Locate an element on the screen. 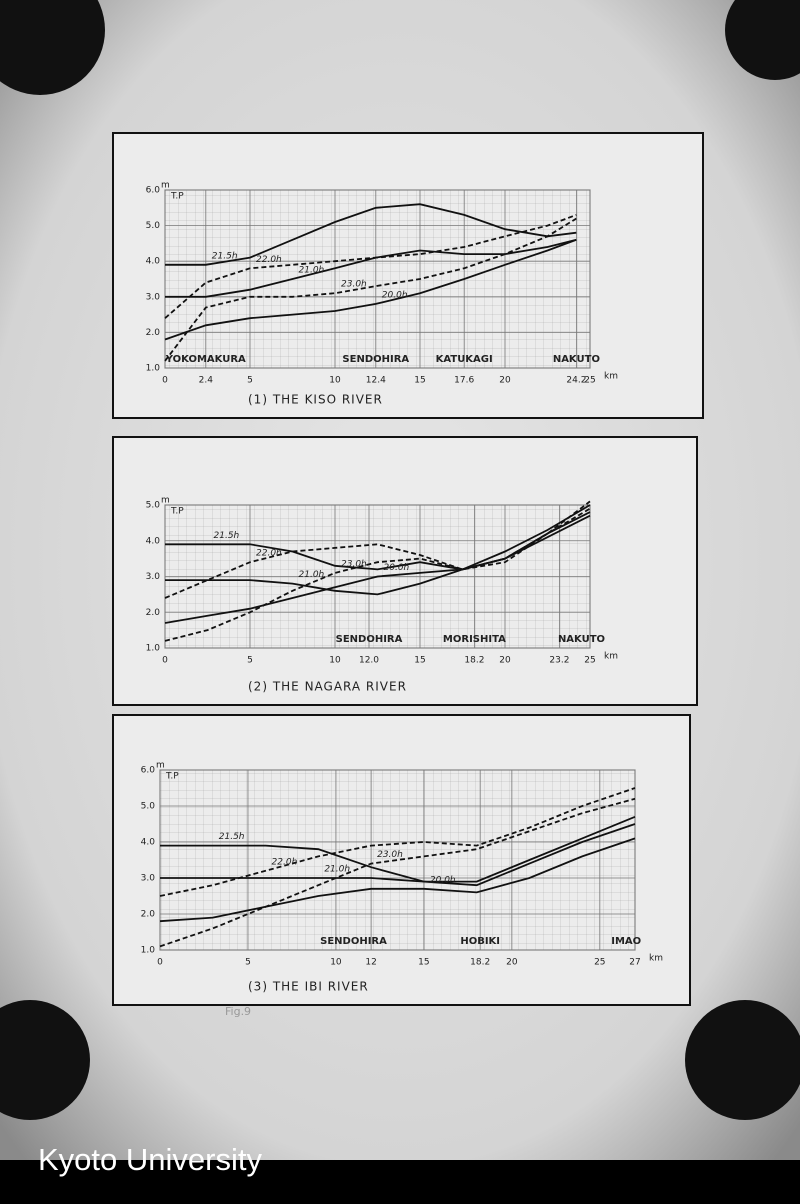 This screenshot has height=1204, width=800. station-label: HOBIKI is located at coordinates (480, 941).